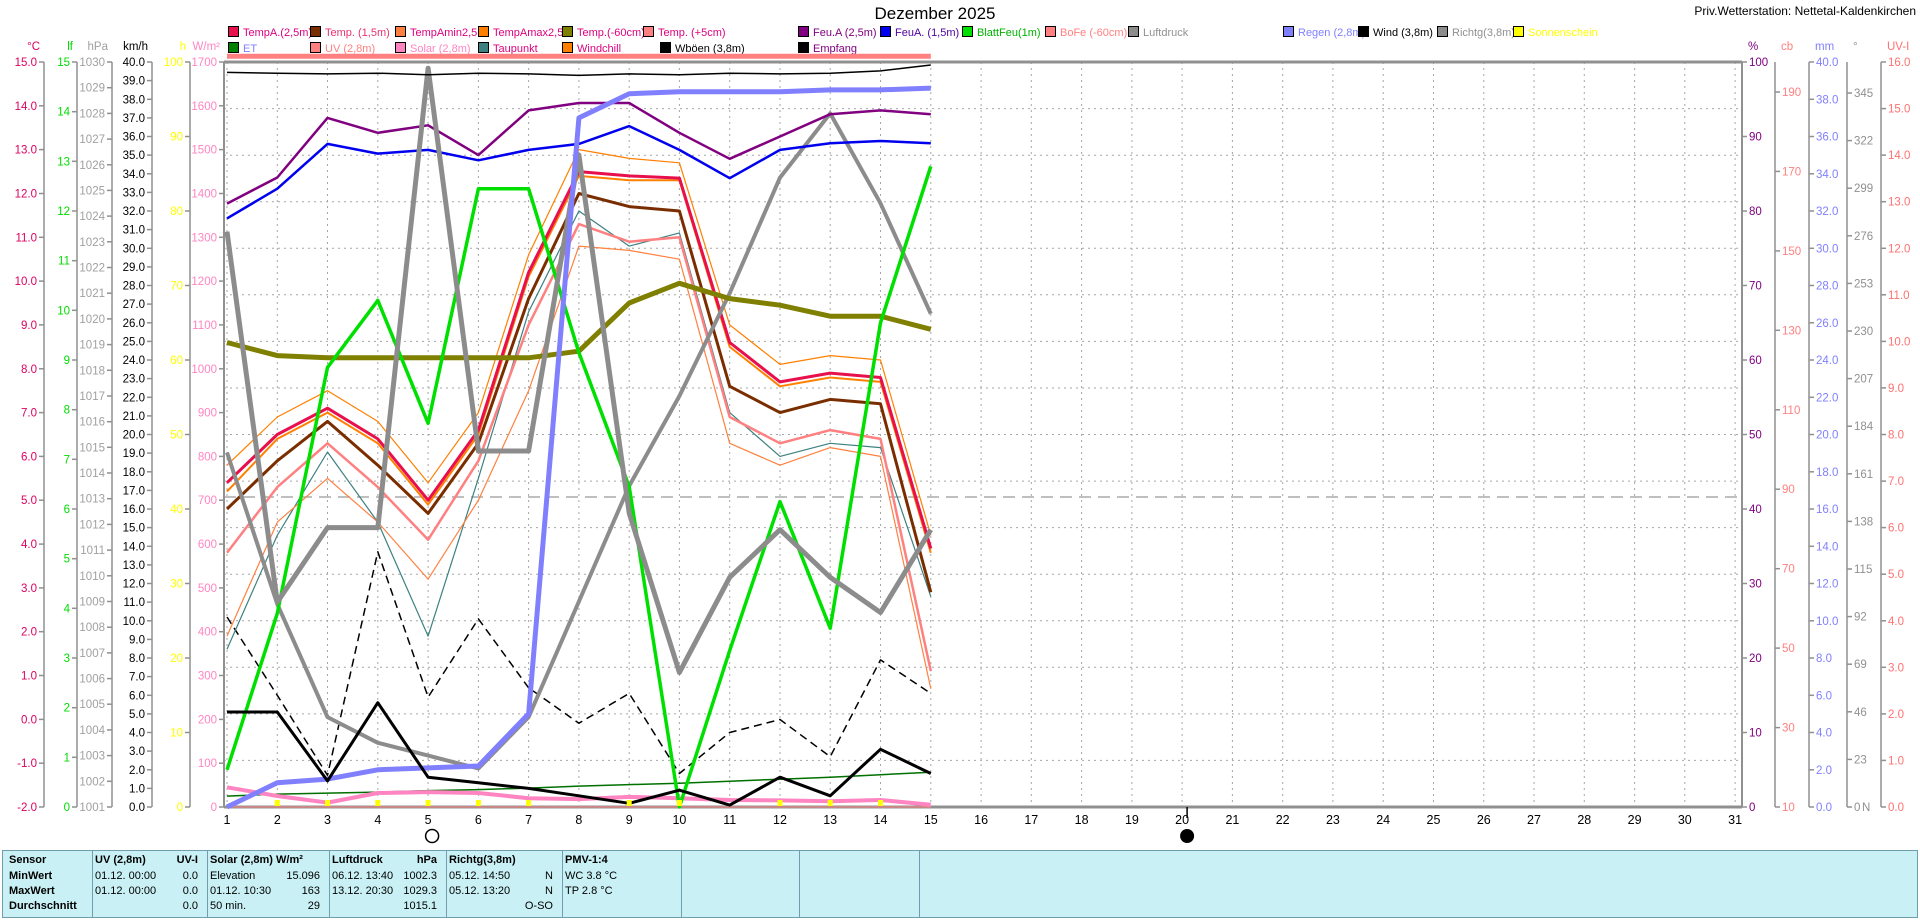 Image resolution: width=1920 pixels, height=920 pixels. What do you see at coordinates (480, 891) in the screenshot?
I see `table-cell: 05.12. 13:20` at bounding box center [480, 891].